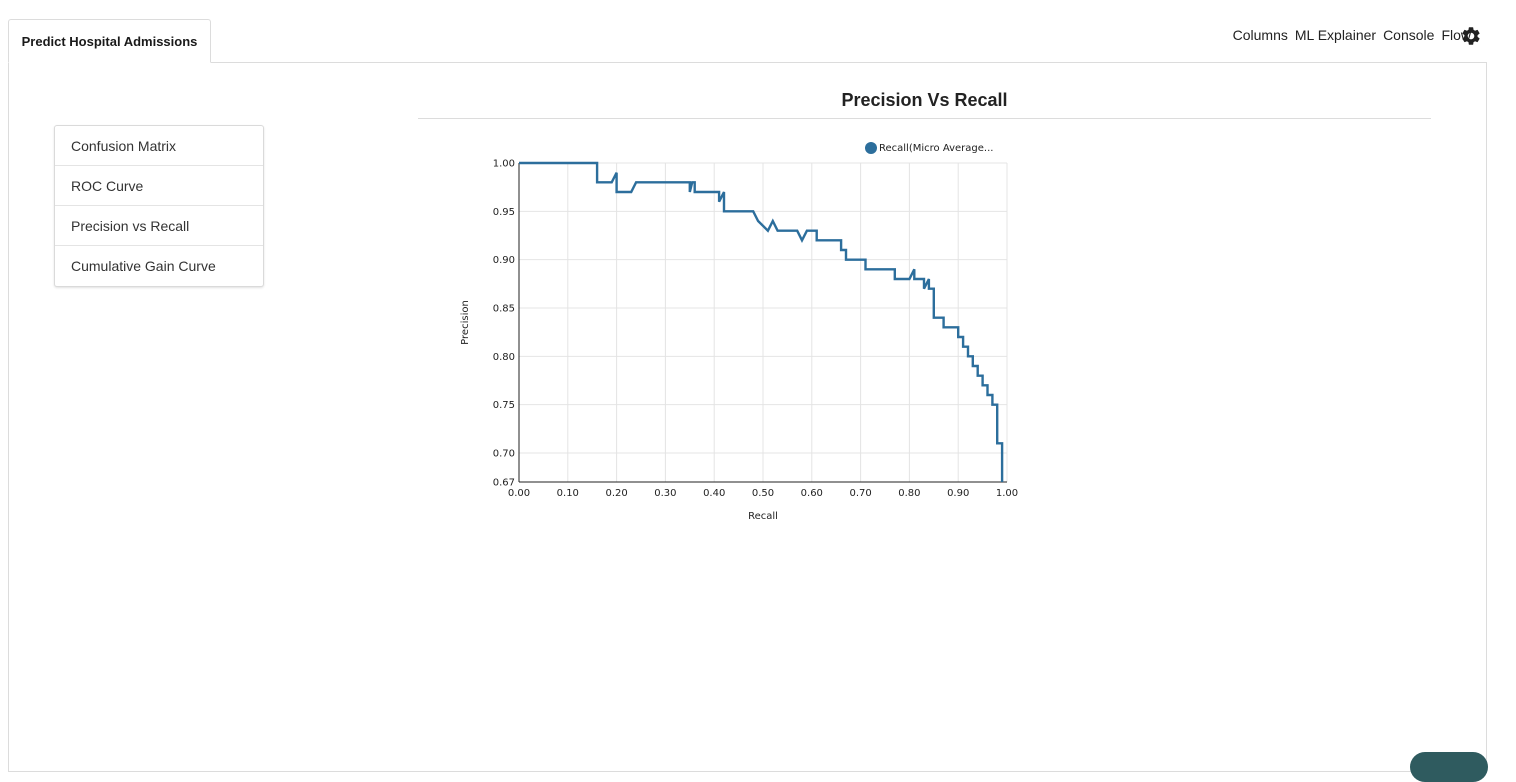 This screenshot has height=782, width=1516. Describe the element at coordinates (1449, 767) in the screenshot. I see `help-button` at that location.